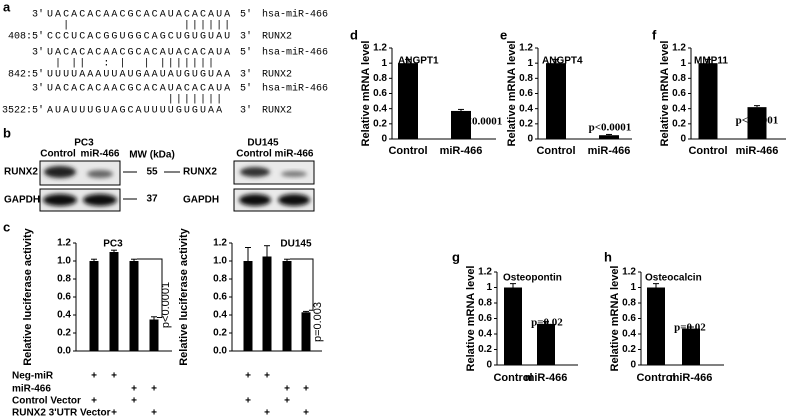 This screenshot has width=799, height=418. I want to click on chart-title: ANGPT1, so click(418, 61).